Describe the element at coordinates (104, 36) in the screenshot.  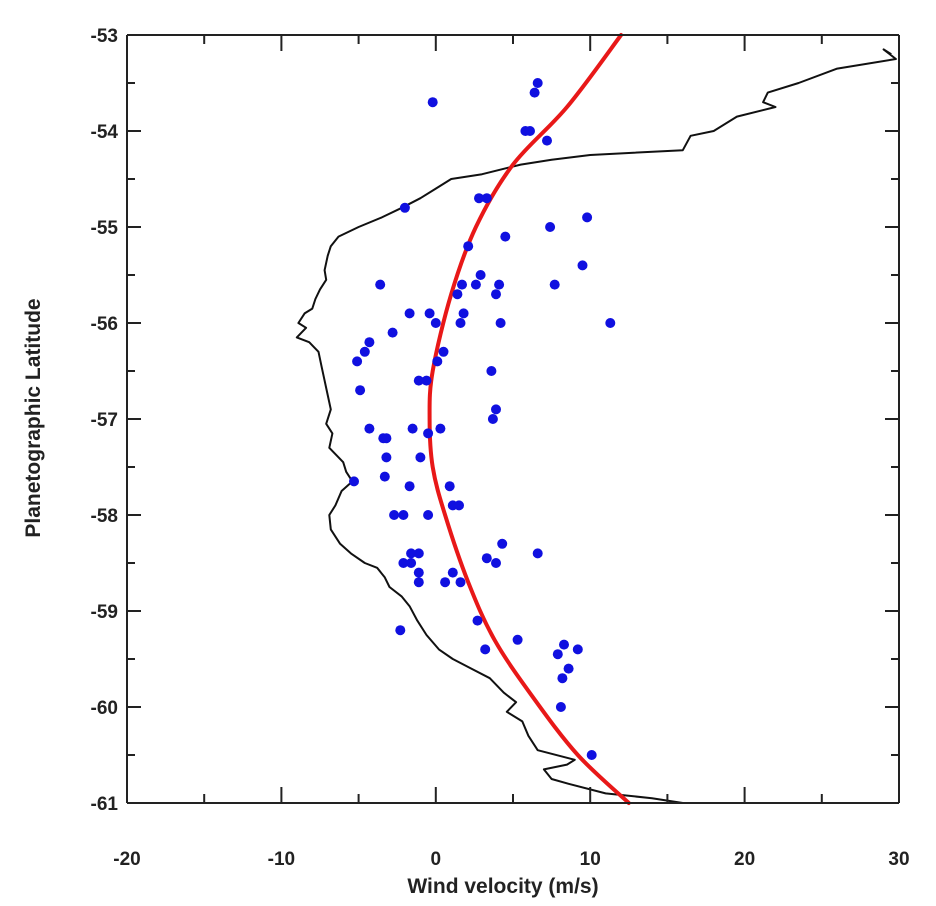
I see `y-tick-label: -53` at that location.